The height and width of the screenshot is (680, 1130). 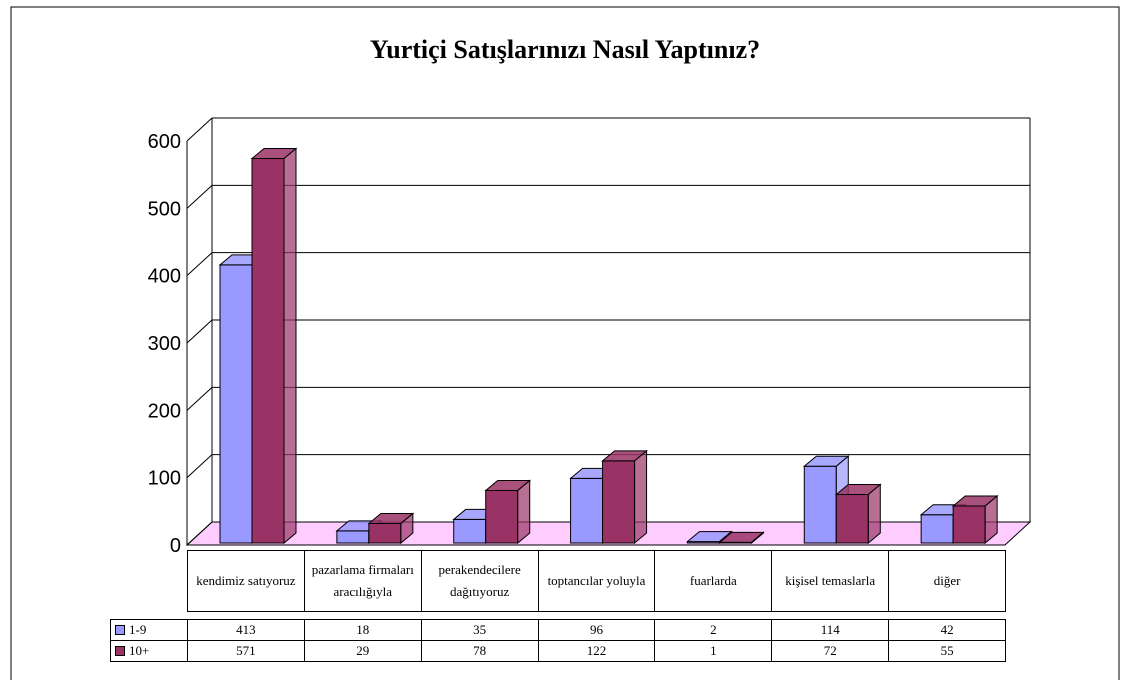 I want to click on table-value: 114, so click(x=830, y=630).